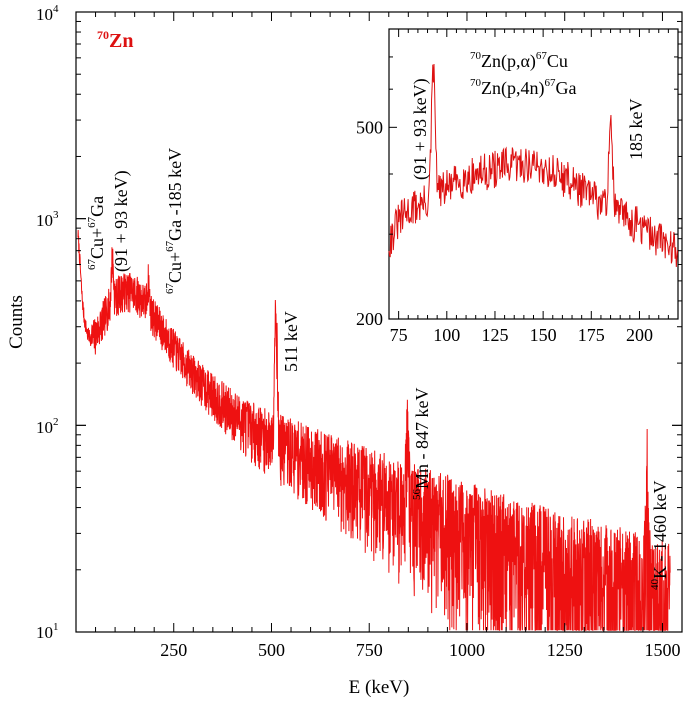 The height and width of the screenshot is (703, 700). I want to click on annotation-cu-ga-energies: (91 + 93 keV), so click(121, 221).